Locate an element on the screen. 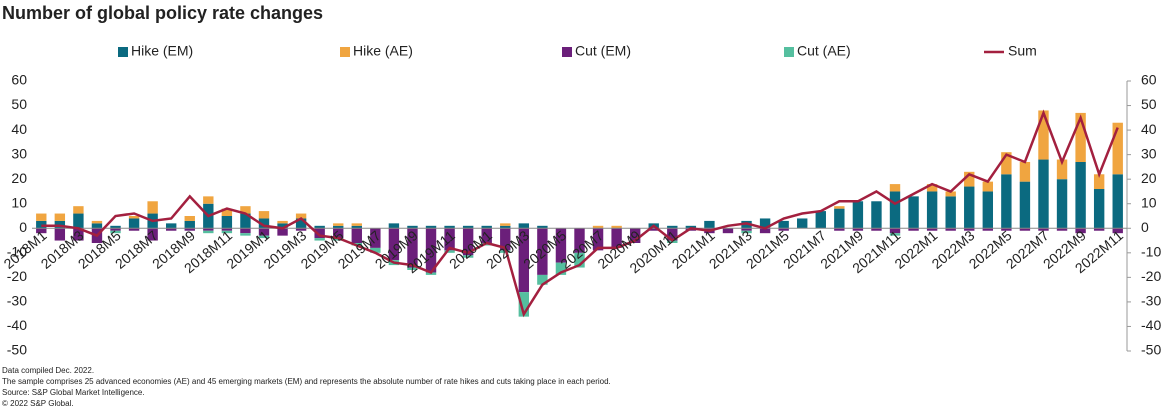 The image size is (1167, 417). y2-tick-label: 30 is located at coordinates (1149, 153).